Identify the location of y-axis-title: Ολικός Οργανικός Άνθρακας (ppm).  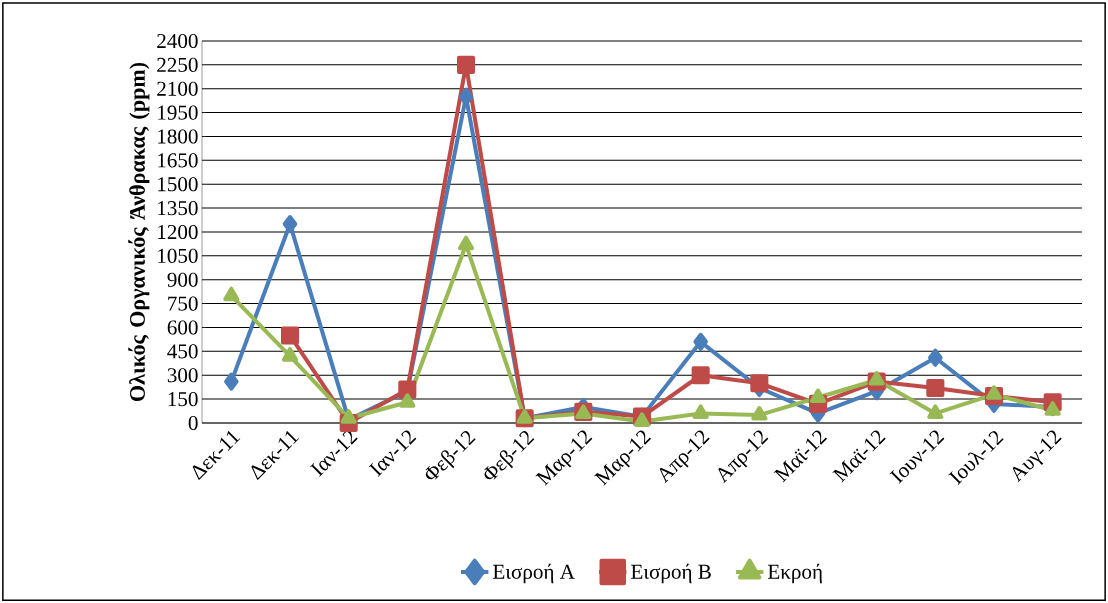
(139, 231).